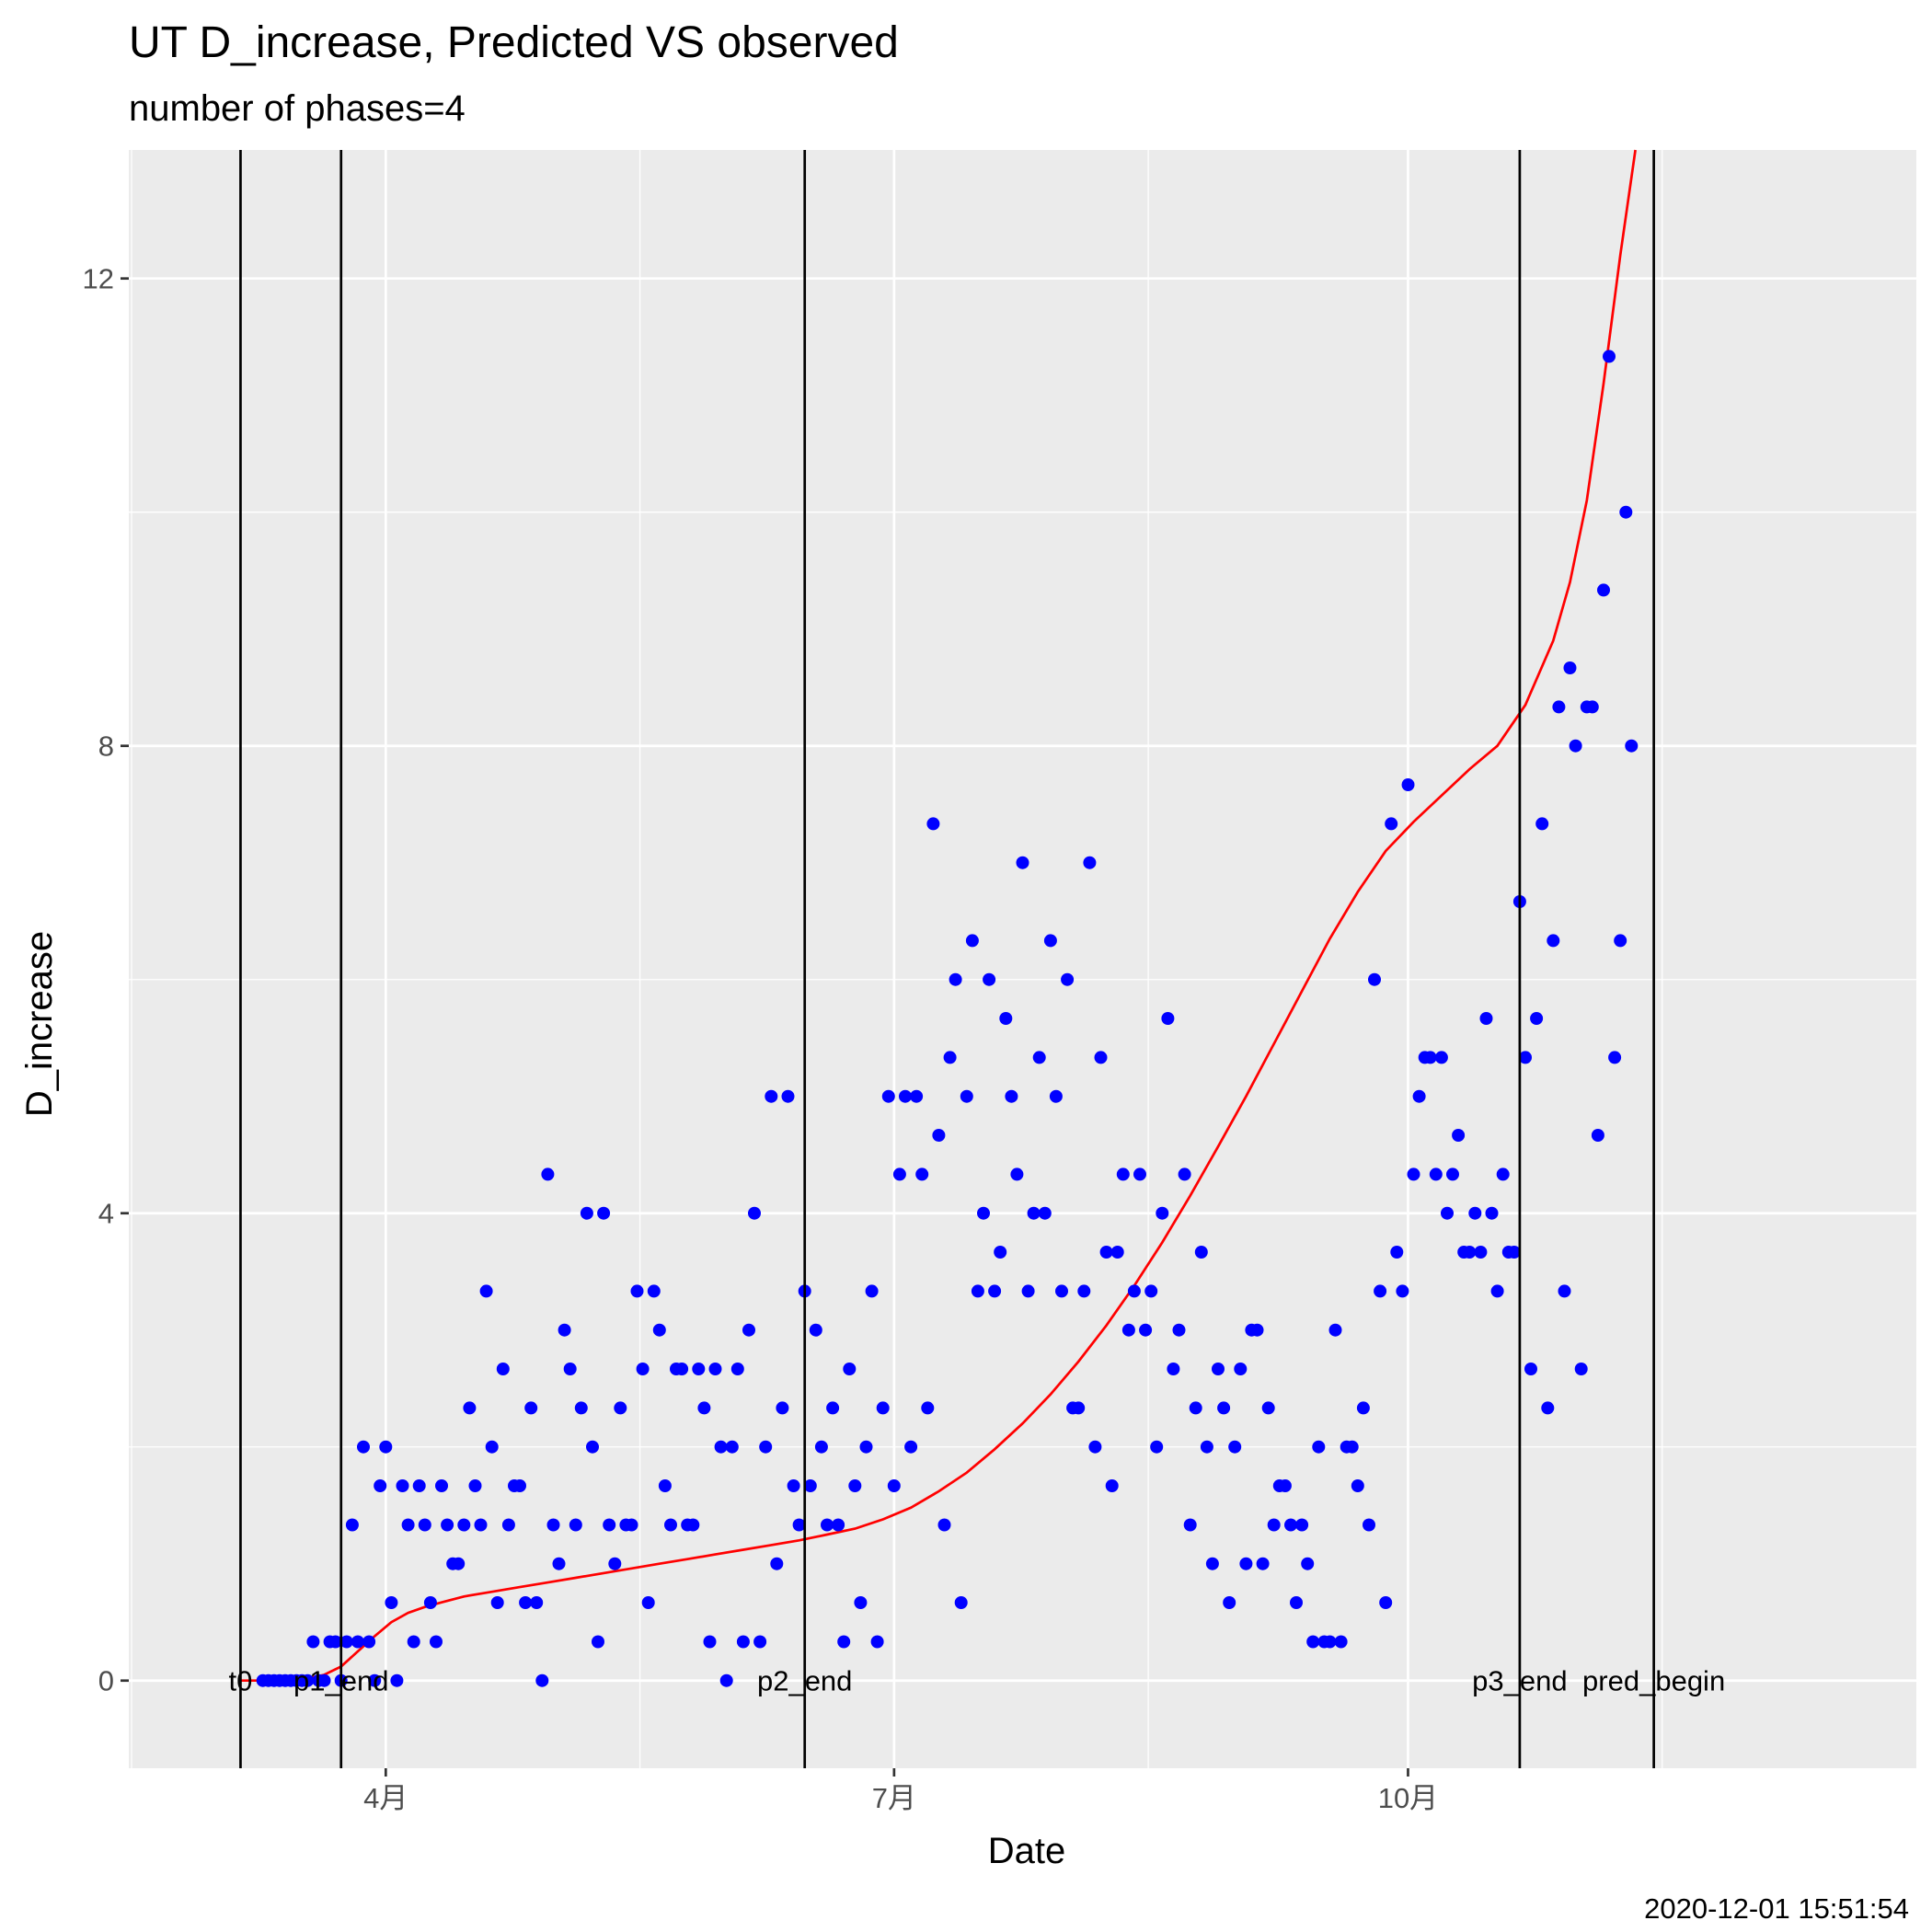 The image size is (1932, 1932). What do you see at coordinates (804, 1681) in the screenshot?
I see `phase-label: p2_end` at bounding box center [804, 1681].